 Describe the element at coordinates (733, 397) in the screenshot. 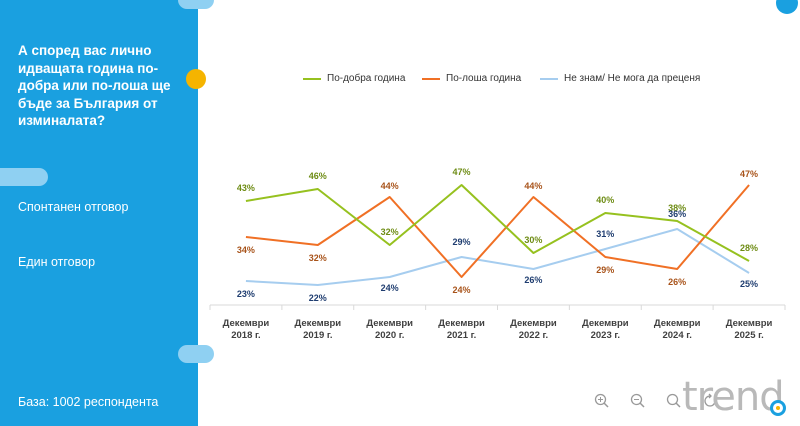

I see `trend-logo: trend` at that location.